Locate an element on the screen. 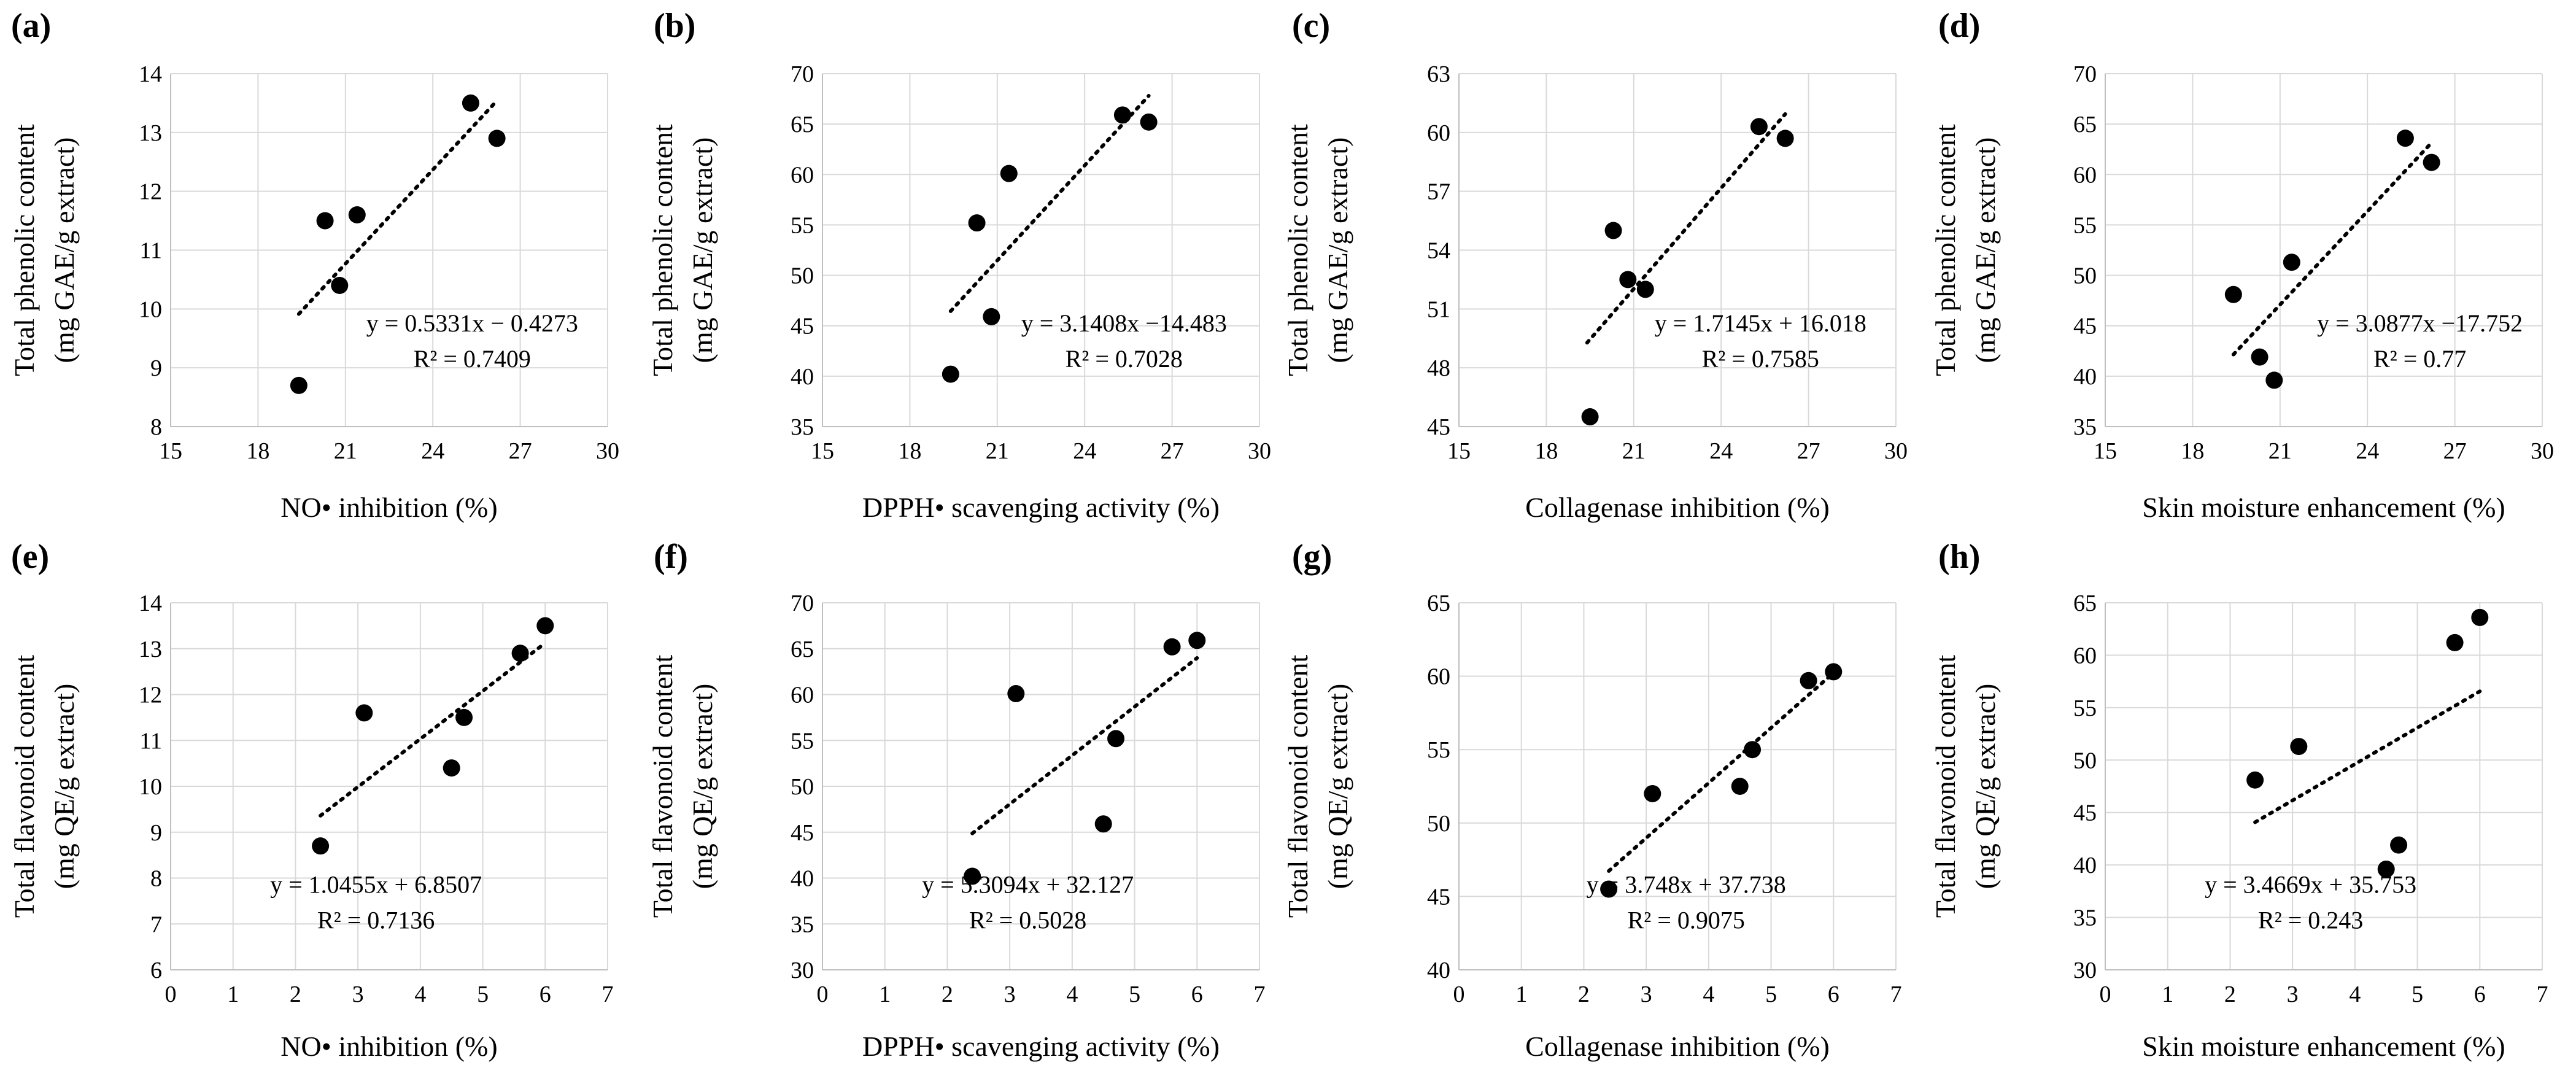 This screenshot has width=2576, height=1092. r-squared-label: R² = 0.7409 is located at coordinates (472, 359).